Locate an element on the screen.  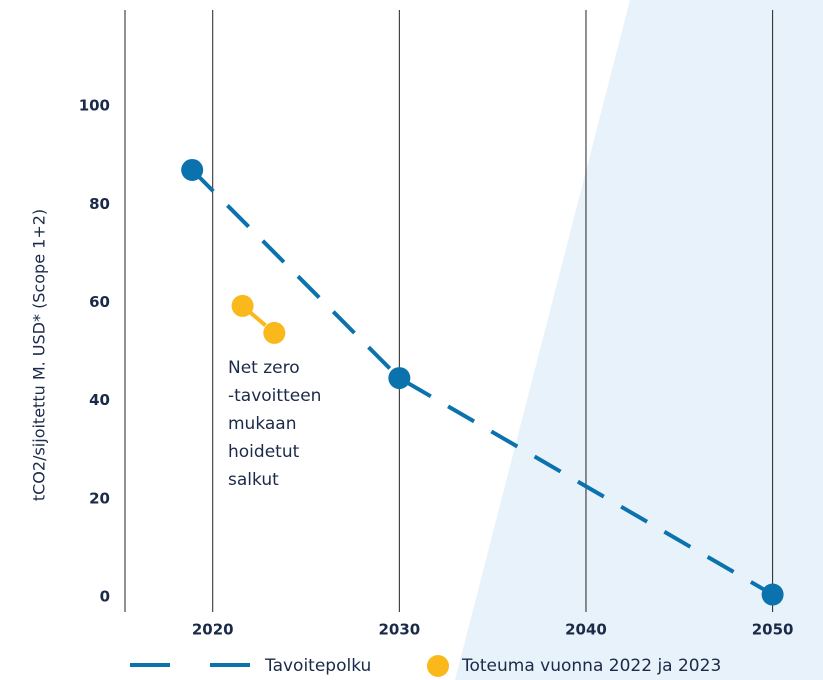
y-tick-label: 100 is located at coordinates (94, 106).